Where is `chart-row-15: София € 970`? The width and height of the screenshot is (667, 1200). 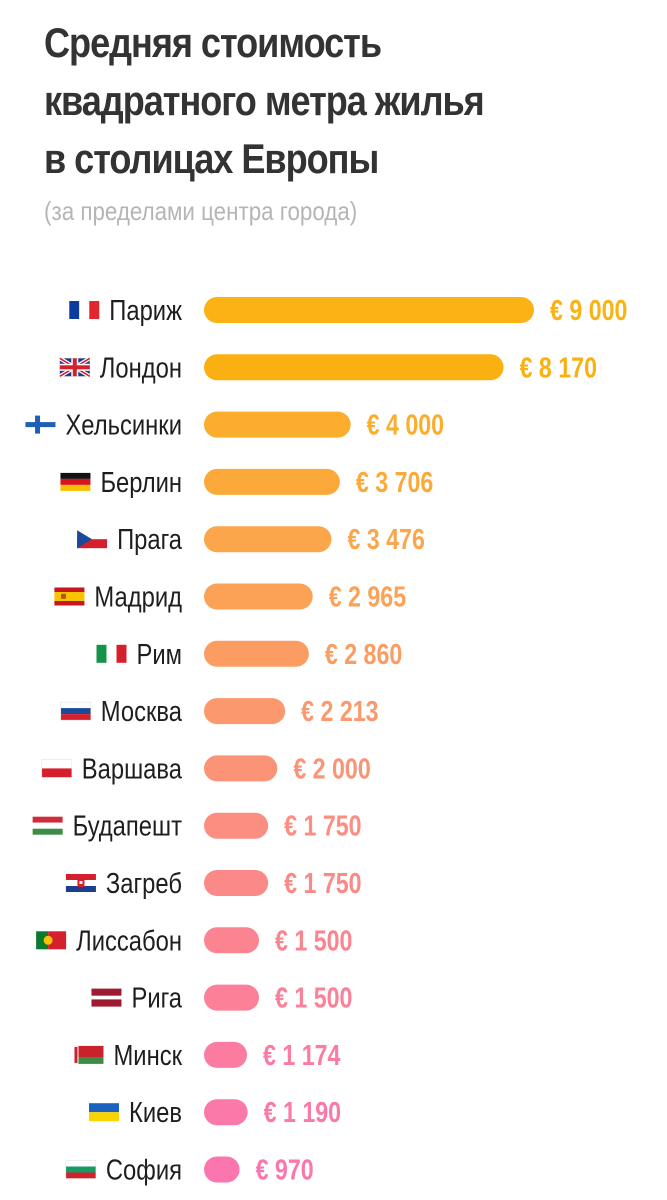
chart-row-15: София € 970 is located at coordinates (189, 1171).